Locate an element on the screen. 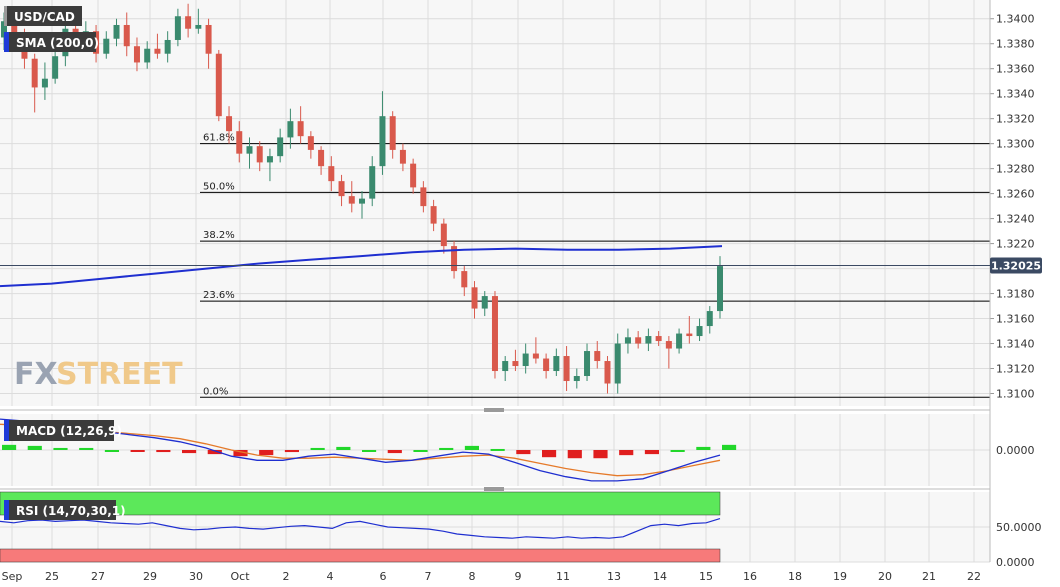 This screenshot has height=587, width=1060. y-tick-label: 1.3180 is located at coordinates (1015, 294).